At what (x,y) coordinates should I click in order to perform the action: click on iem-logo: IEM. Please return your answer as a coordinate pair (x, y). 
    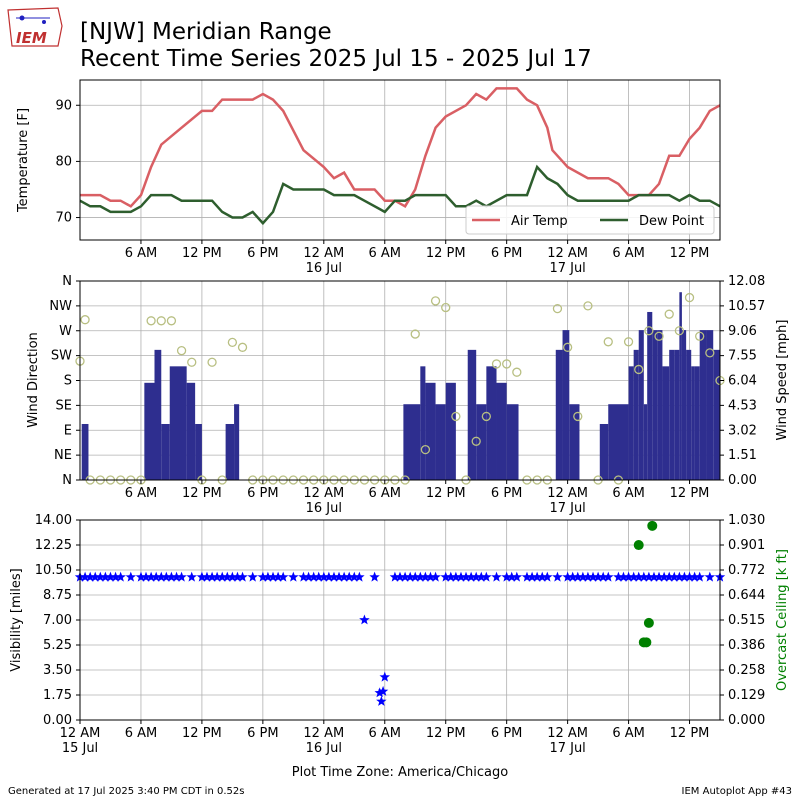
    Looking at the image, I should click on (35, 27).